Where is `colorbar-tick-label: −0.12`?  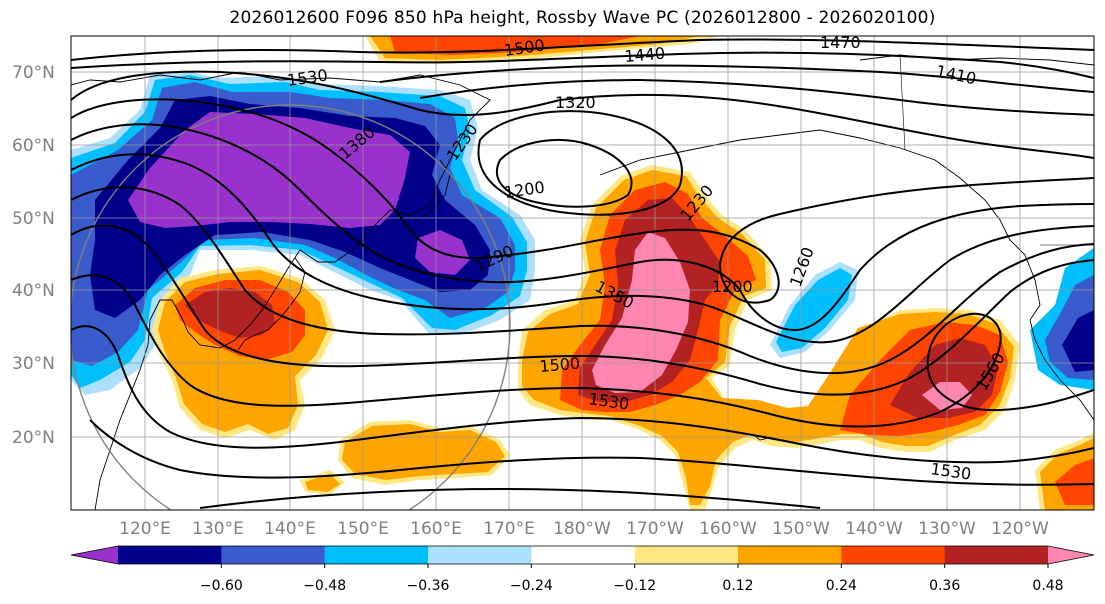 colorbar-tick-label: −0.12 is located at coordinates (634, 586).